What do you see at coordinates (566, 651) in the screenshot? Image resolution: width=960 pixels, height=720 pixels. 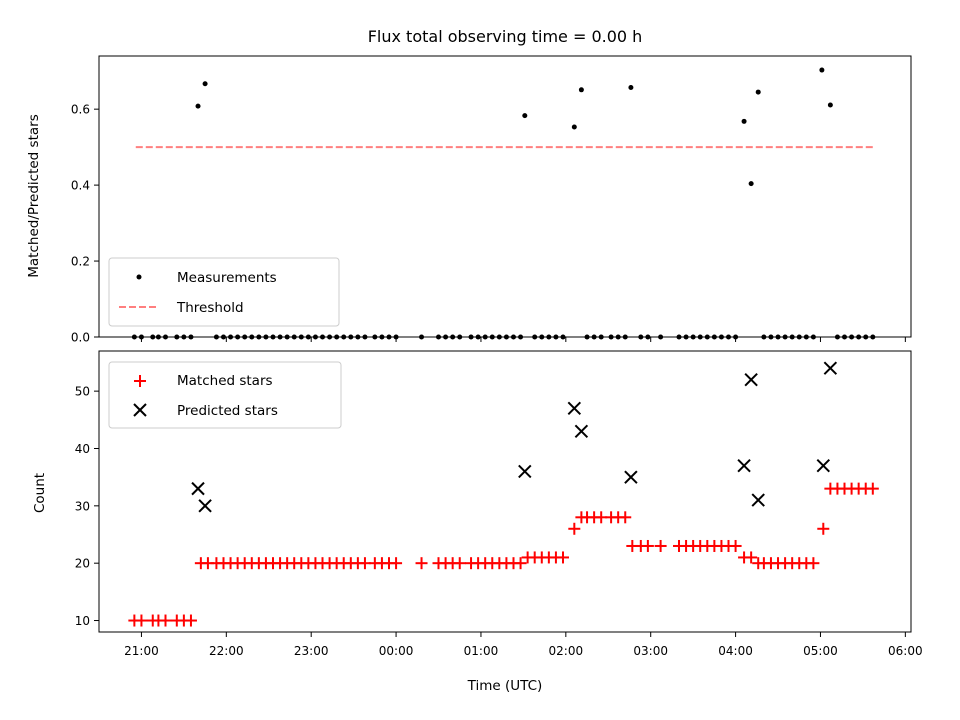 I see `x-tick-label: 02:00` at bounding box center [566, 651].